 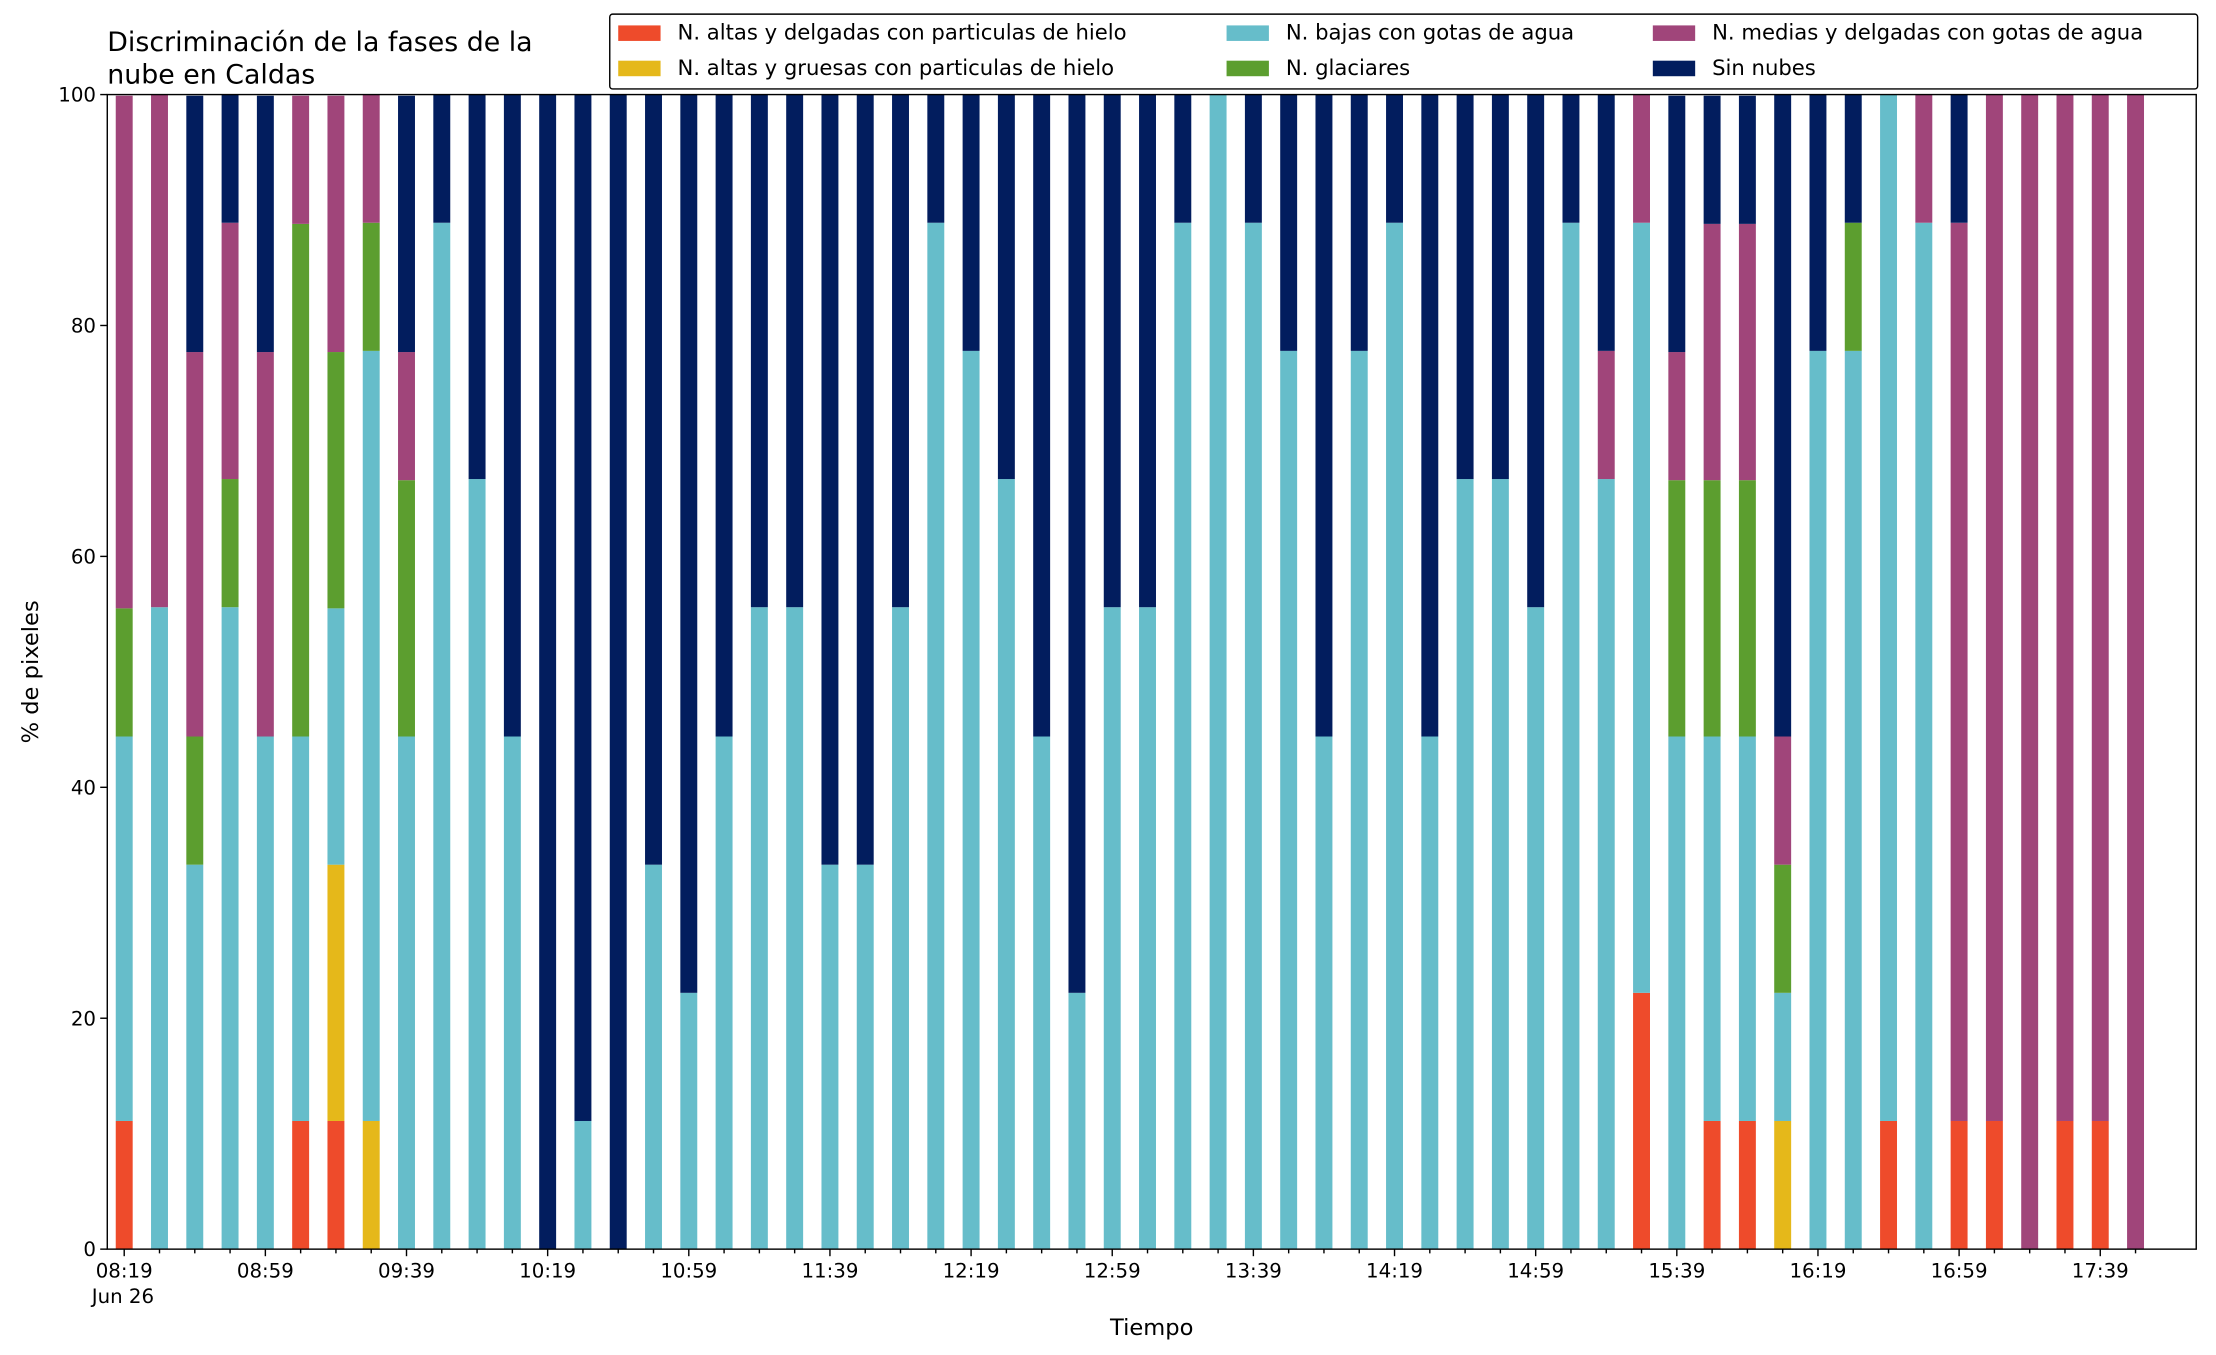 I want to click on legend-label: N. glaciares, so click(x=1348, y=67).